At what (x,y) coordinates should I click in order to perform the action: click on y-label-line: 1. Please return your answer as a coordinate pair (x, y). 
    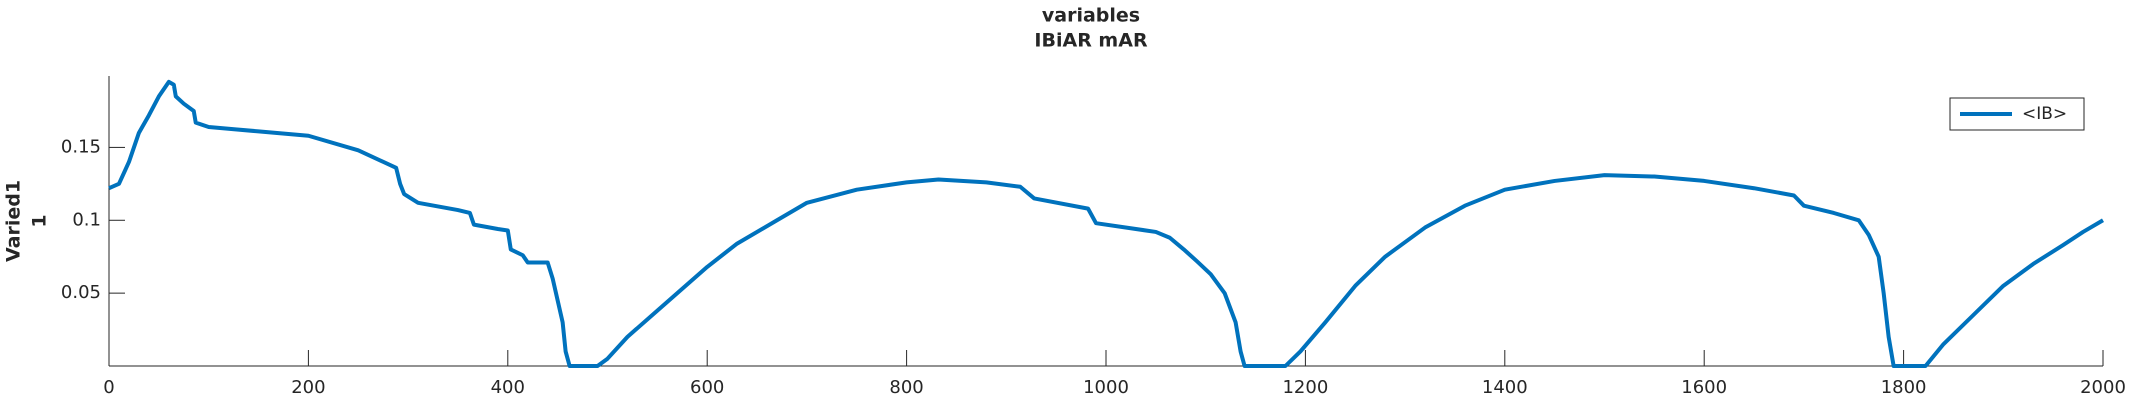
    Looking at the image, I should click on (40, 220).